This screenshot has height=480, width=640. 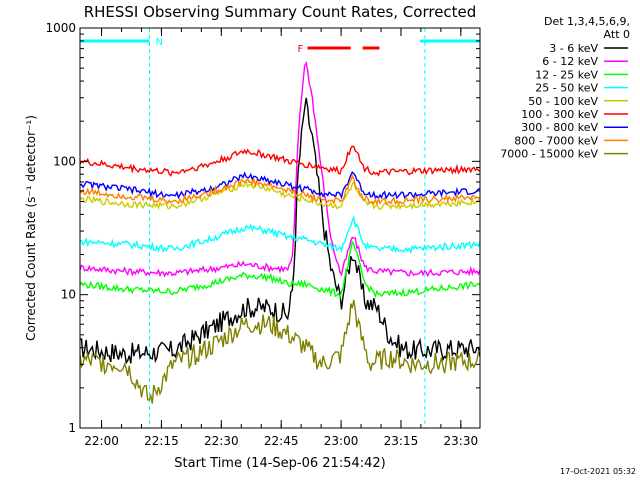 What do you see at coordinates (280, 185) in the screenshot?
I see `series-line-300-800kev` at bounding box center [280, 185].